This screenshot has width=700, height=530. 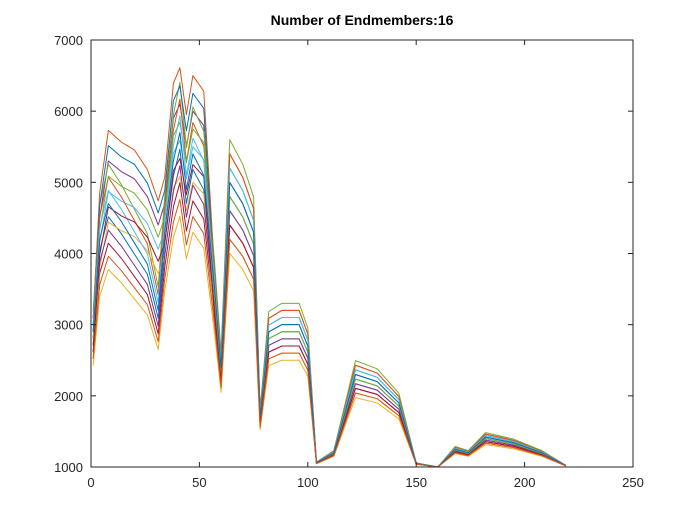 What do you see at coordinates (199, 482) in the screenshot?
I see `x-tick-label: 50` at bounding box center [199, 482].